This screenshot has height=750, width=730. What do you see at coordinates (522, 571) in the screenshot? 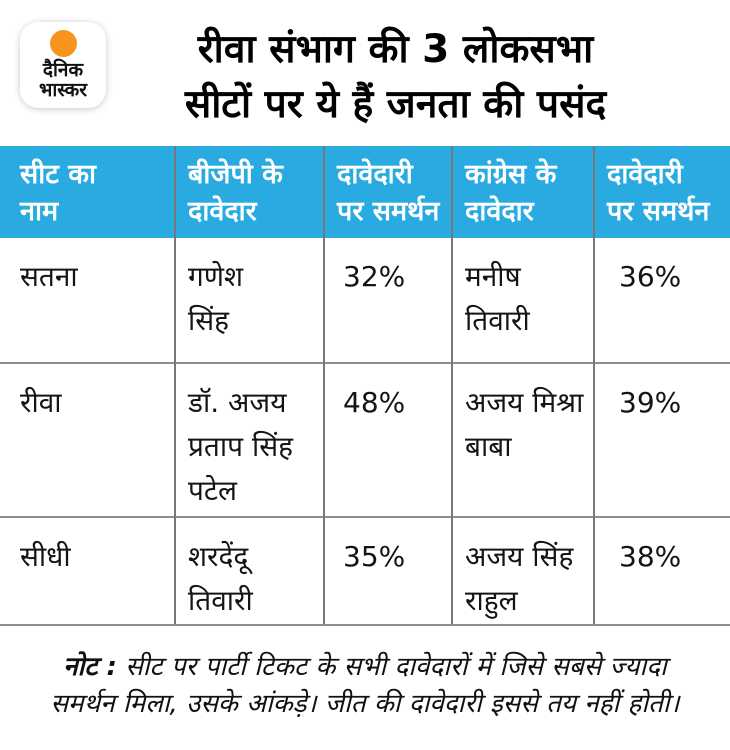
I see `cell-congress-candidate: अजय सिंह राहुल` at bounding box center [522, 571].